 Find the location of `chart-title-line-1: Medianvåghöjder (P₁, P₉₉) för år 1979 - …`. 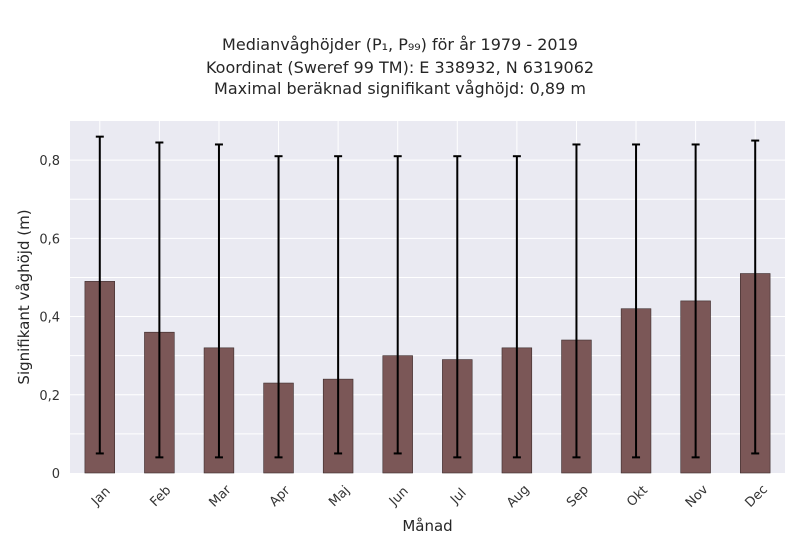

chart-title-line-1: Medianvåghöjder (P₁, P₉₉) för år 1979 - … is located at coordinates (400, 44).